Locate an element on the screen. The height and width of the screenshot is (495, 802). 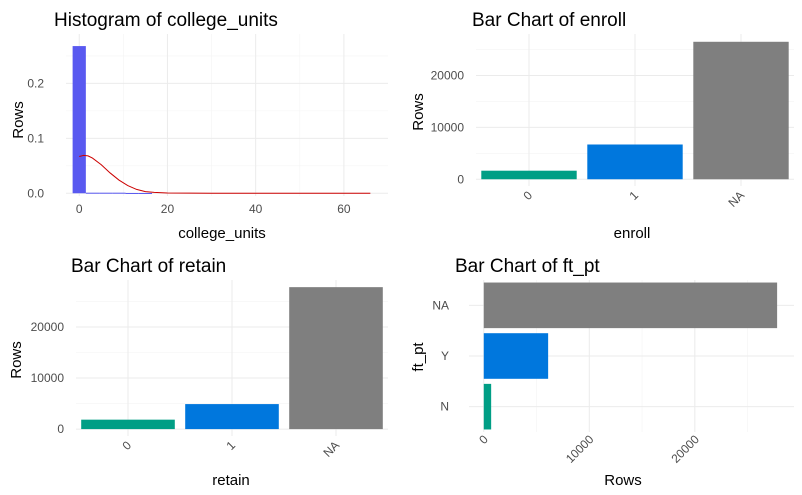
chart-title: Histogram of college_units is located at coordinates (166, 20).